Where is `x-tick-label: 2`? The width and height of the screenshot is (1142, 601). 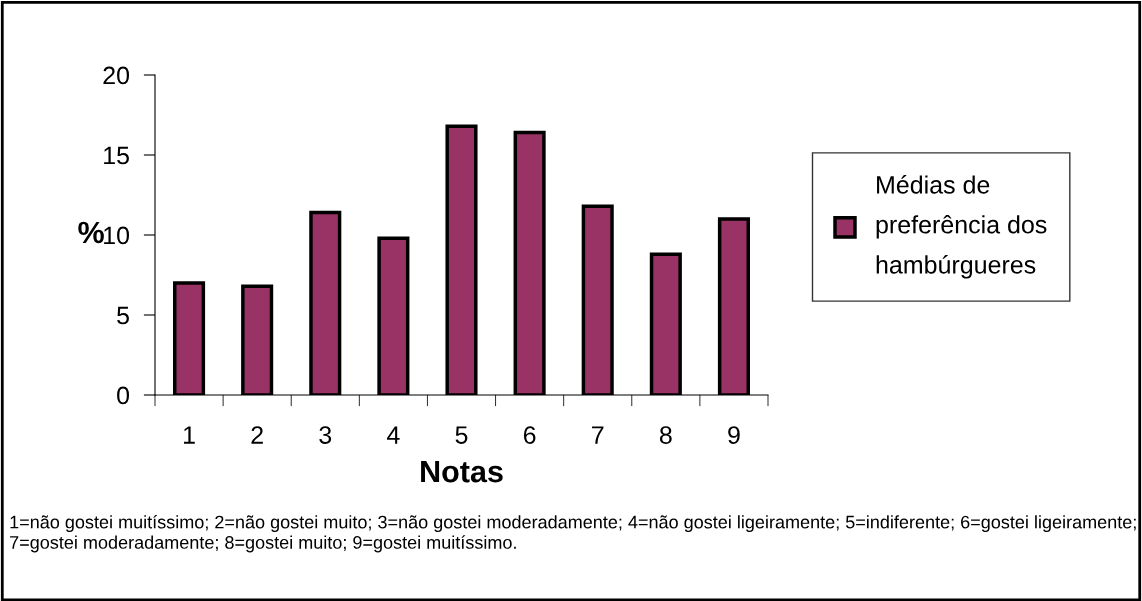
x-tick-label: 2 is located at coordinates (257, 435).